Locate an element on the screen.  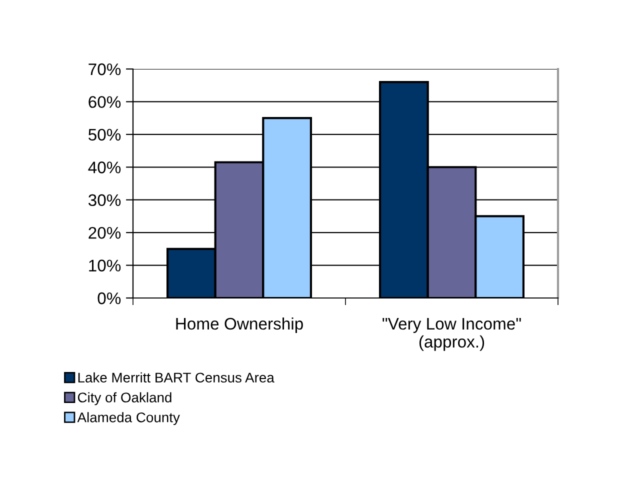
legend-label: Lake Merritt BART Census Area is located at coordinates (176, 377).